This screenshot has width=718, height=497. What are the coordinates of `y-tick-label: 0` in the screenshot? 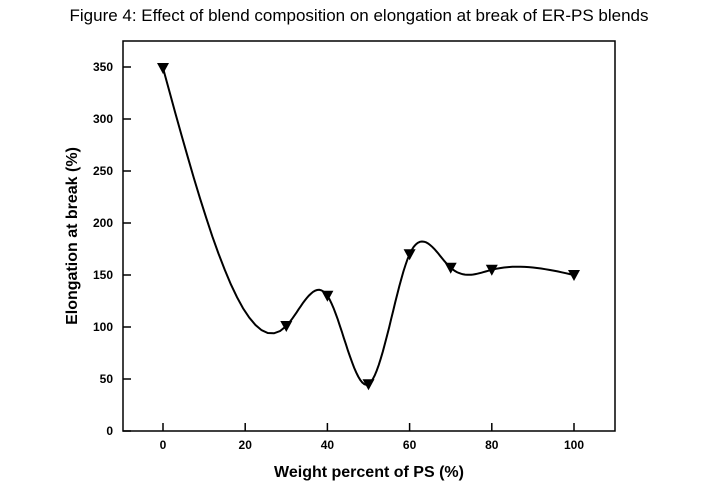 It's located at (109, 431).